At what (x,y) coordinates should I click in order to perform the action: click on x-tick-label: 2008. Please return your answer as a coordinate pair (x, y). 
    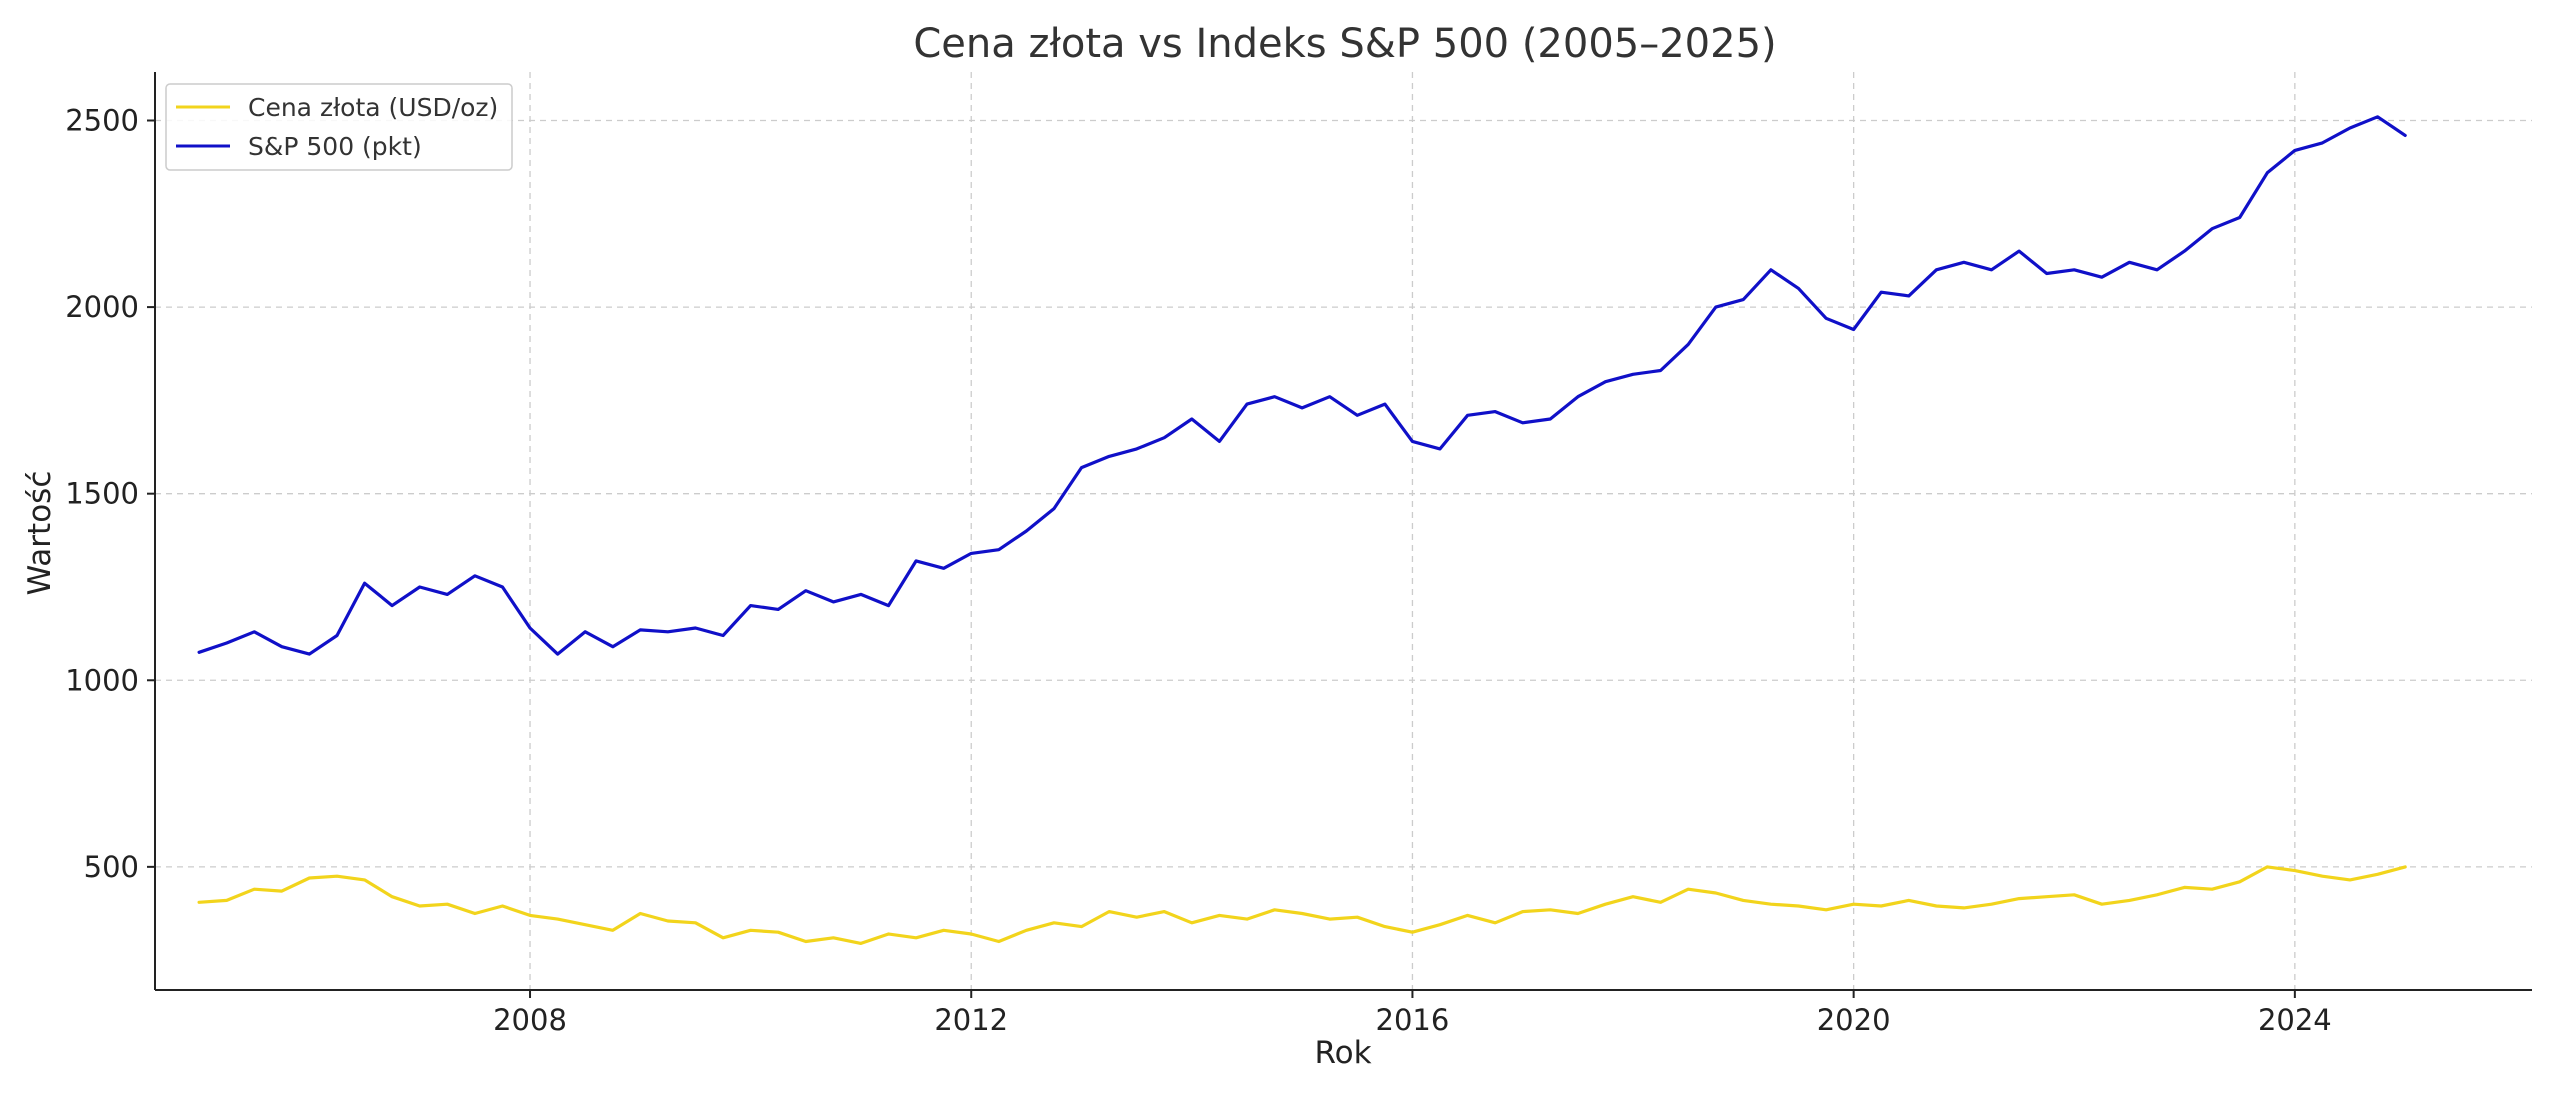
    Looking at the image, I should click on (530, 1020).